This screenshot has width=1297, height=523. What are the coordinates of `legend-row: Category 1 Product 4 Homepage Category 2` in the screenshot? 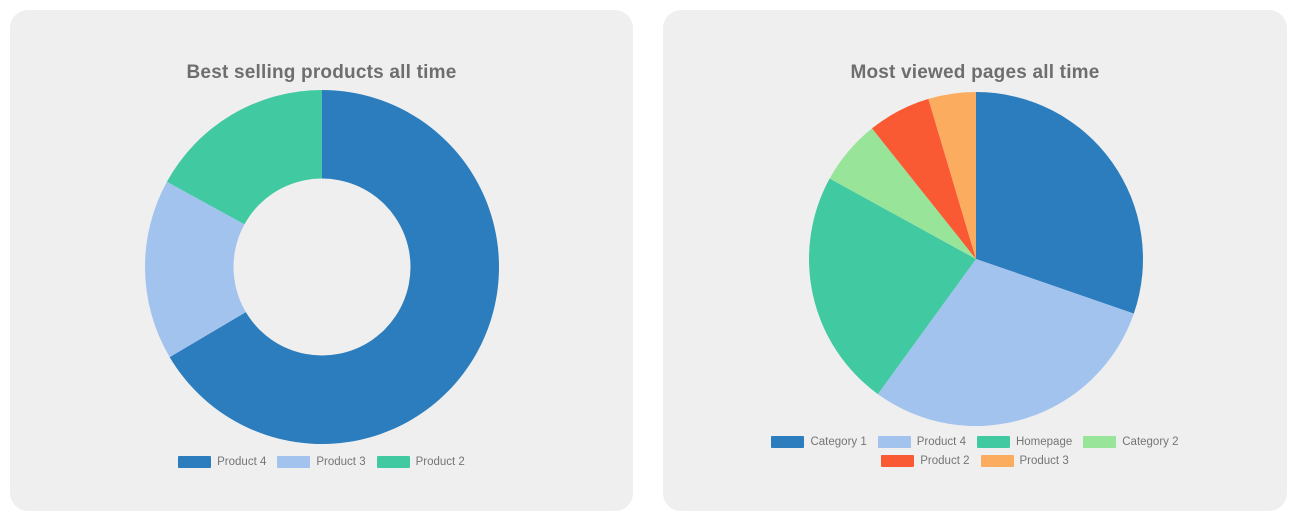 It's located at (975, 441).